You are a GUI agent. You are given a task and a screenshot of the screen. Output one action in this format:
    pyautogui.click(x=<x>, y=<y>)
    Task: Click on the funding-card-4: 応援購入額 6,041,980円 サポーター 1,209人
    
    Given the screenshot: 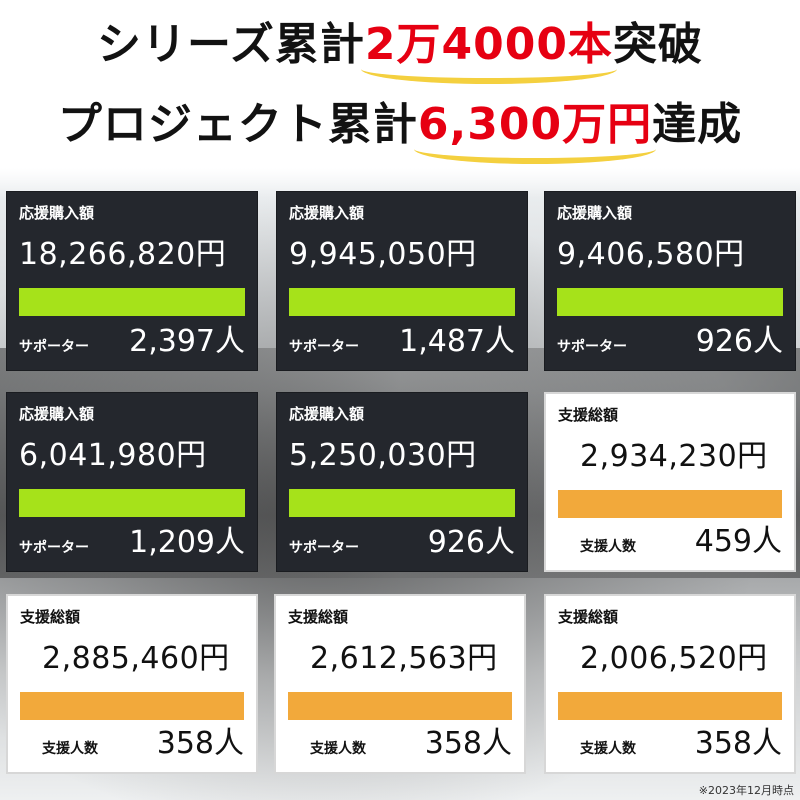 What is the action you would take?
    pyautogui.click(x=132, y=482)
    